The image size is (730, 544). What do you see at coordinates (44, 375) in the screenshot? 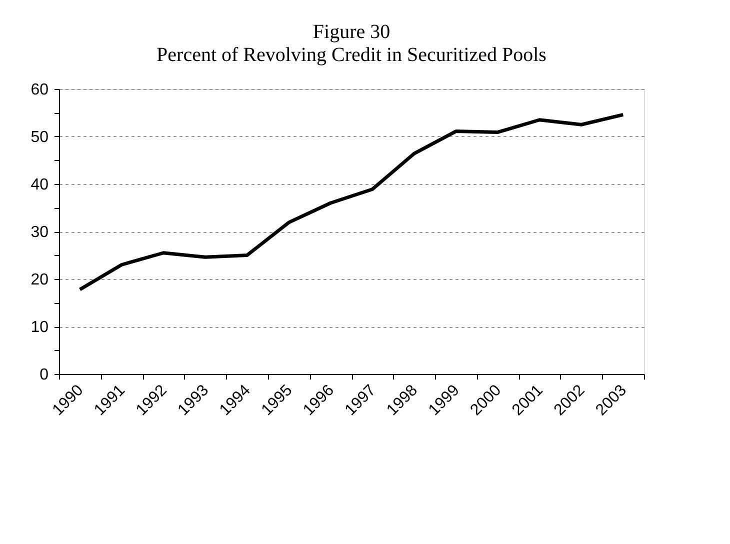
I see `y-tick-label: 0` at bounding box center [44, 375].